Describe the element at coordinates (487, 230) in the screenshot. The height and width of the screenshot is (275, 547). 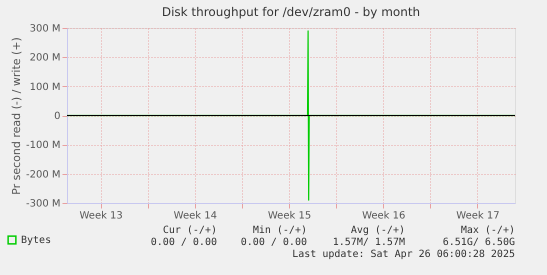
I see `text: Max (-/+)` at that location.